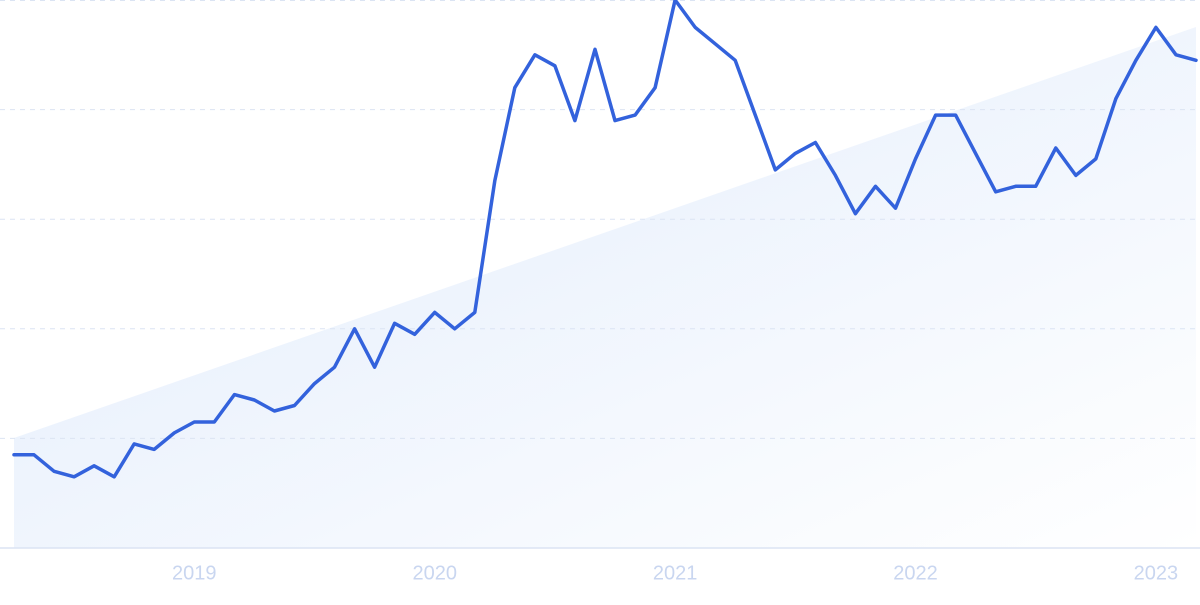 The image size is (1200, 605). Describe the element at coordinates (1156, 573) in the screenshot. I see `x-tick-label: 2023` at that location.